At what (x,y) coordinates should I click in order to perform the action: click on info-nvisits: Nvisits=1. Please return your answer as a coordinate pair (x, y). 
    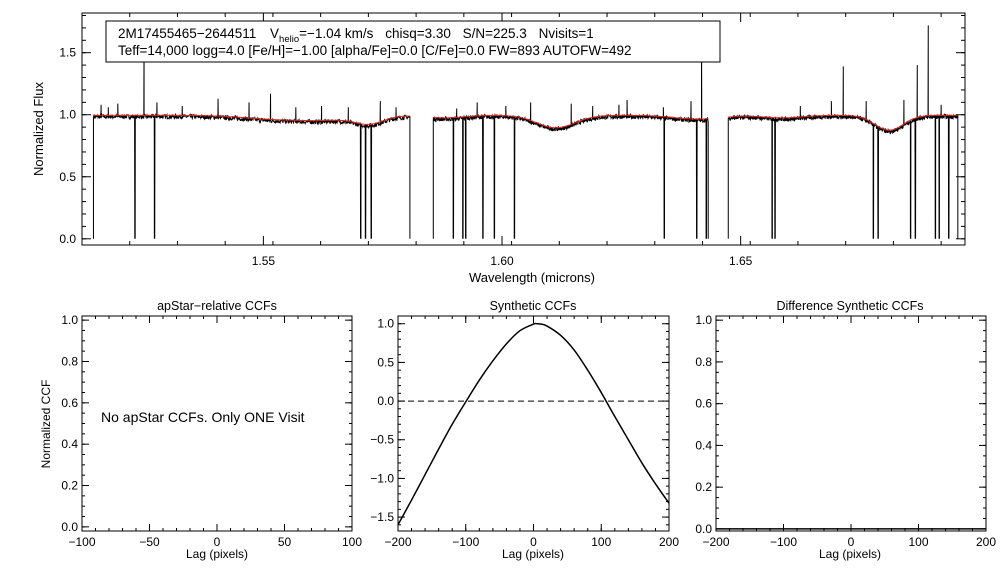
    Looking at the image, I should click on (566, 33).